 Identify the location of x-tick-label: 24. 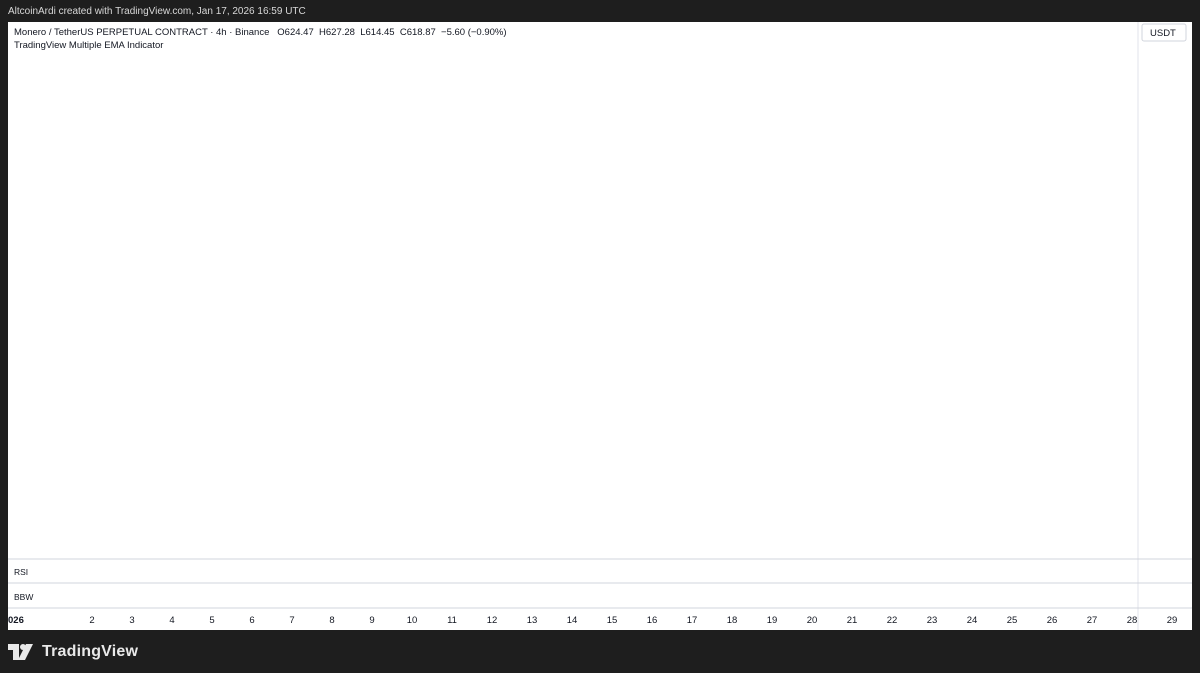
(972, 620).